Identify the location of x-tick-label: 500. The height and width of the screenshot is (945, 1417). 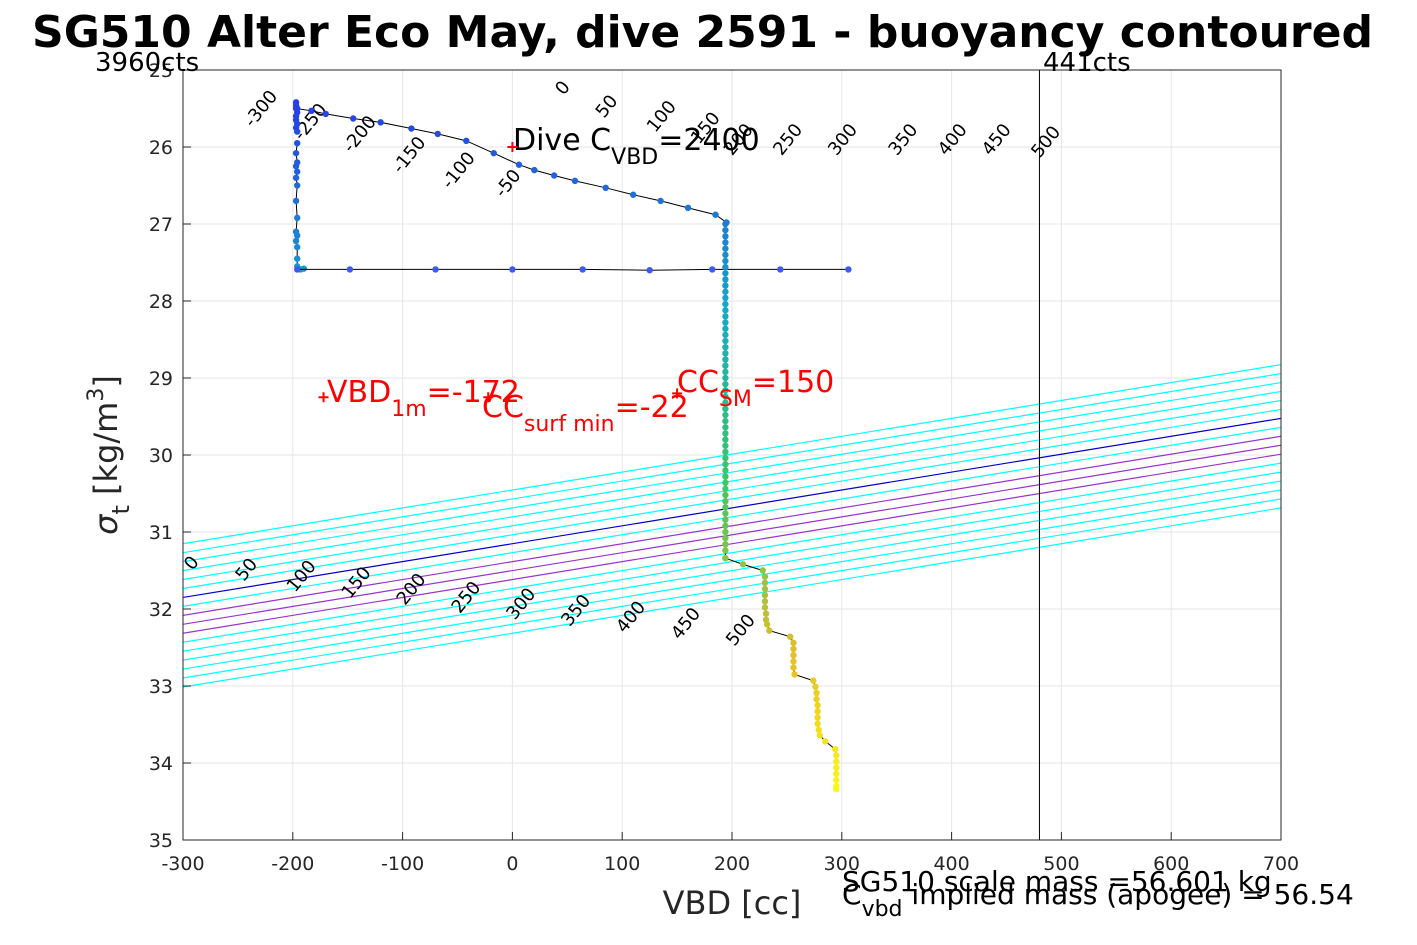
(1061, 864).